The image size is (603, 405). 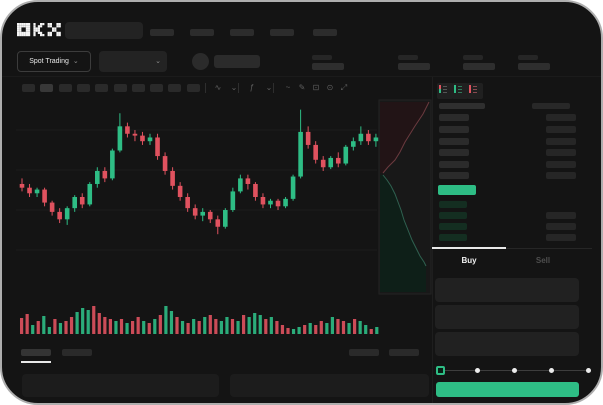 I want to click on book-header-amount-placeholder, so click(x=551, y=106).